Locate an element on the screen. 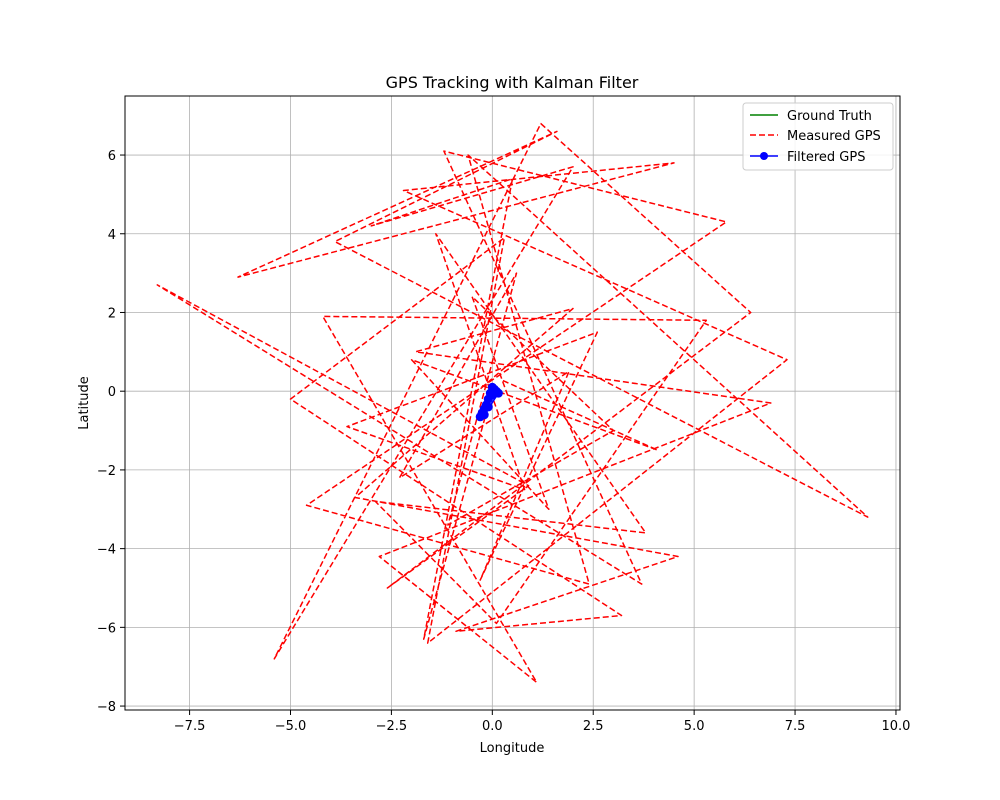  legend-label-ground-truth: Ground Truth is located at coordinates (829, 116).